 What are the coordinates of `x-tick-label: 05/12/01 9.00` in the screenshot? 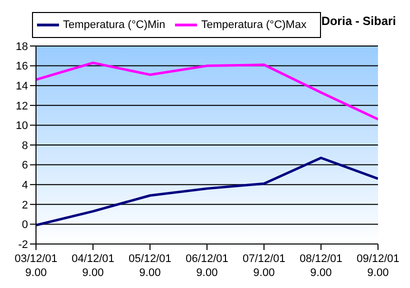 It's located at (150, 266).